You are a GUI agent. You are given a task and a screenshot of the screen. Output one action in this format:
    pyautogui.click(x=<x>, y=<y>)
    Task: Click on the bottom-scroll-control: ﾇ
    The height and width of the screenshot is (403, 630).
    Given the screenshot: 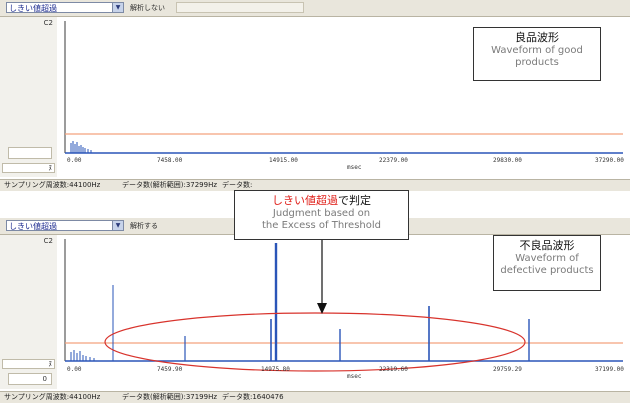 What is the action you would take?
    pyautogui.click(x=28, y=364)
    